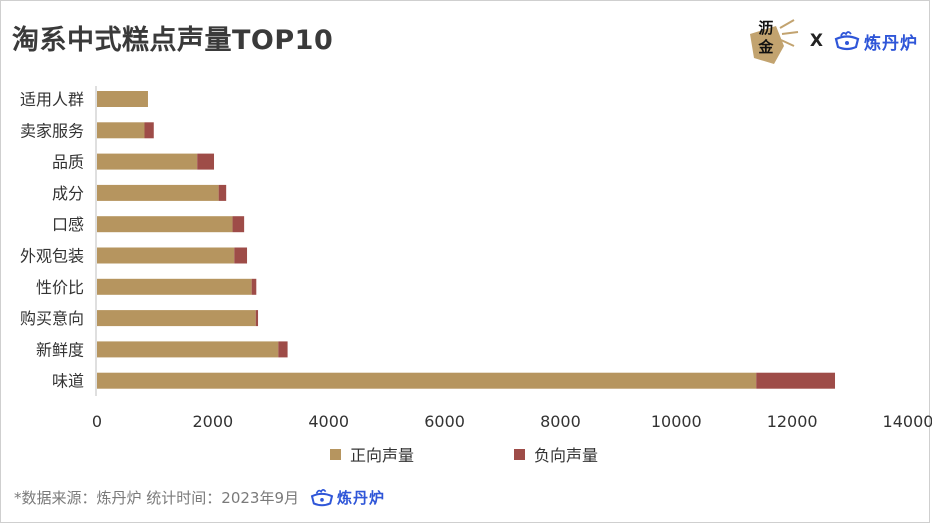  What do you see at coordinates (676, 421) in the screenshot?
I see `x-tick-label: 10000` at bounding box center [676, 421].